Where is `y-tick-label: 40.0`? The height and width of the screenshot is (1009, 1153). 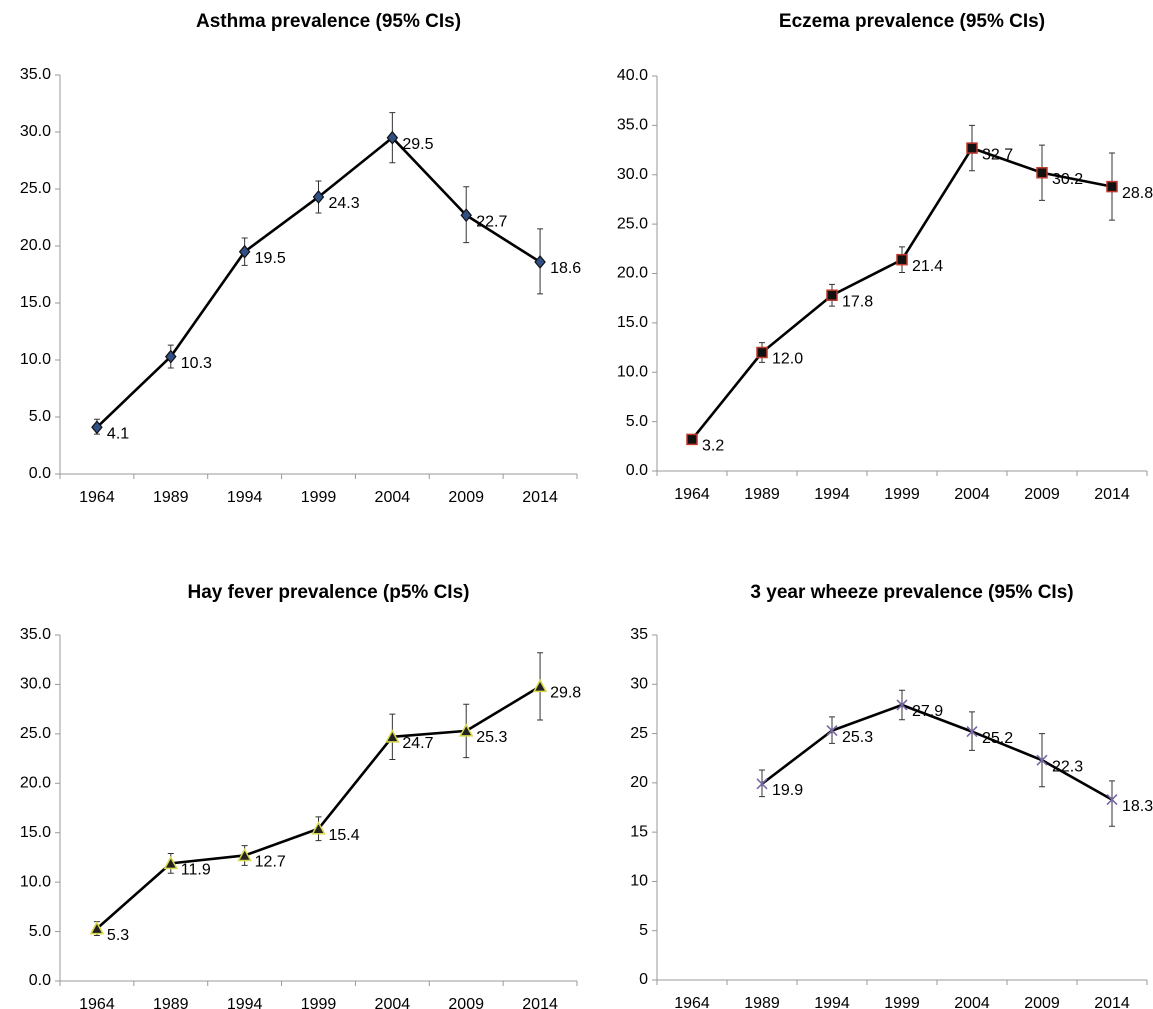
y-tick-label: 40.0 is located at coordinates (632, 75).